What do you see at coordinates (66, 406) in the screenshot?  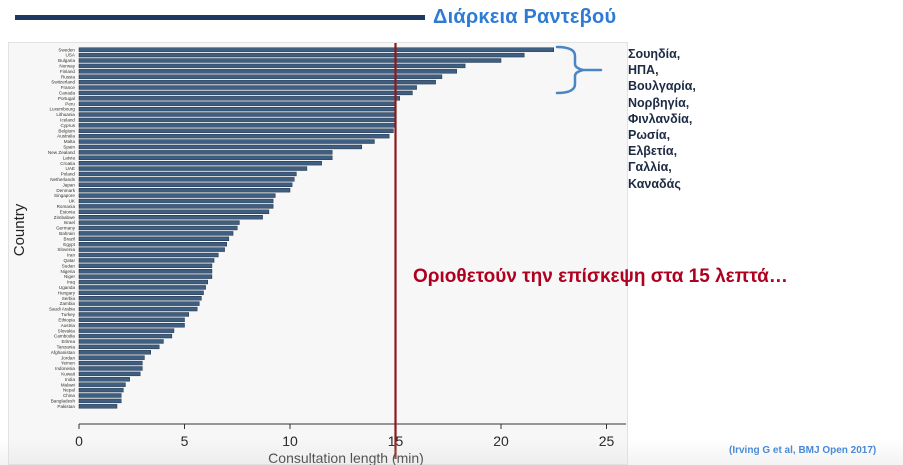 I see `country-tick-label: Pakistan` at bounding box center [66, 406].